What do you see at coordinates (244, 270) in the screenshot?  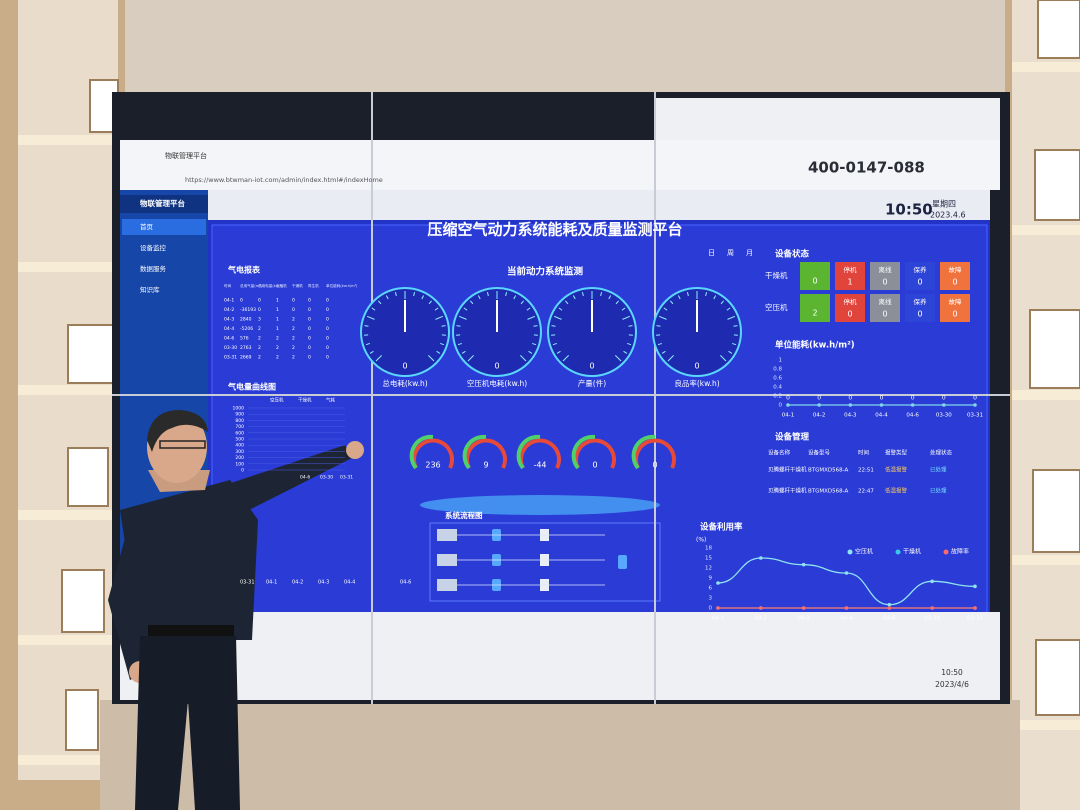 I see `panel-title: 气电报表` at bounding box center [244, 270].